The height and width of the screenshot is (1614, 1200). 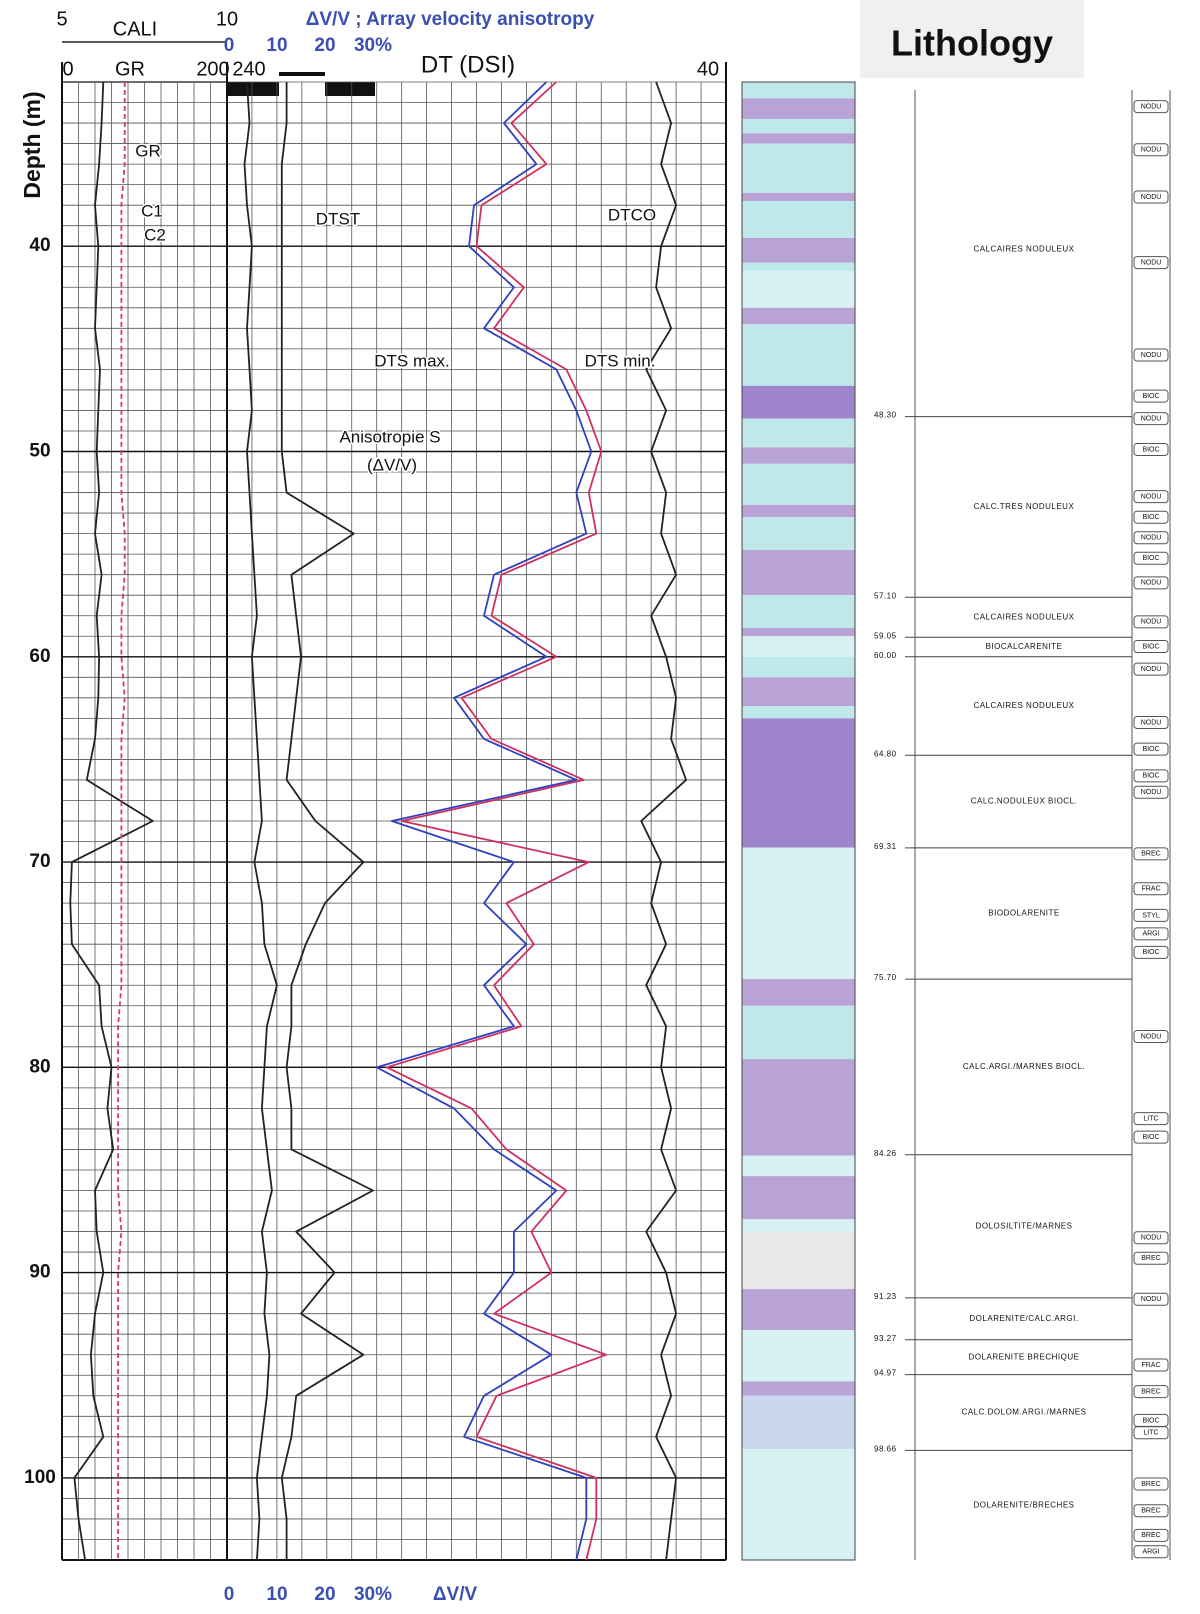 I want to click on depth-tick-label: 90, so click(x=39, y=1272).